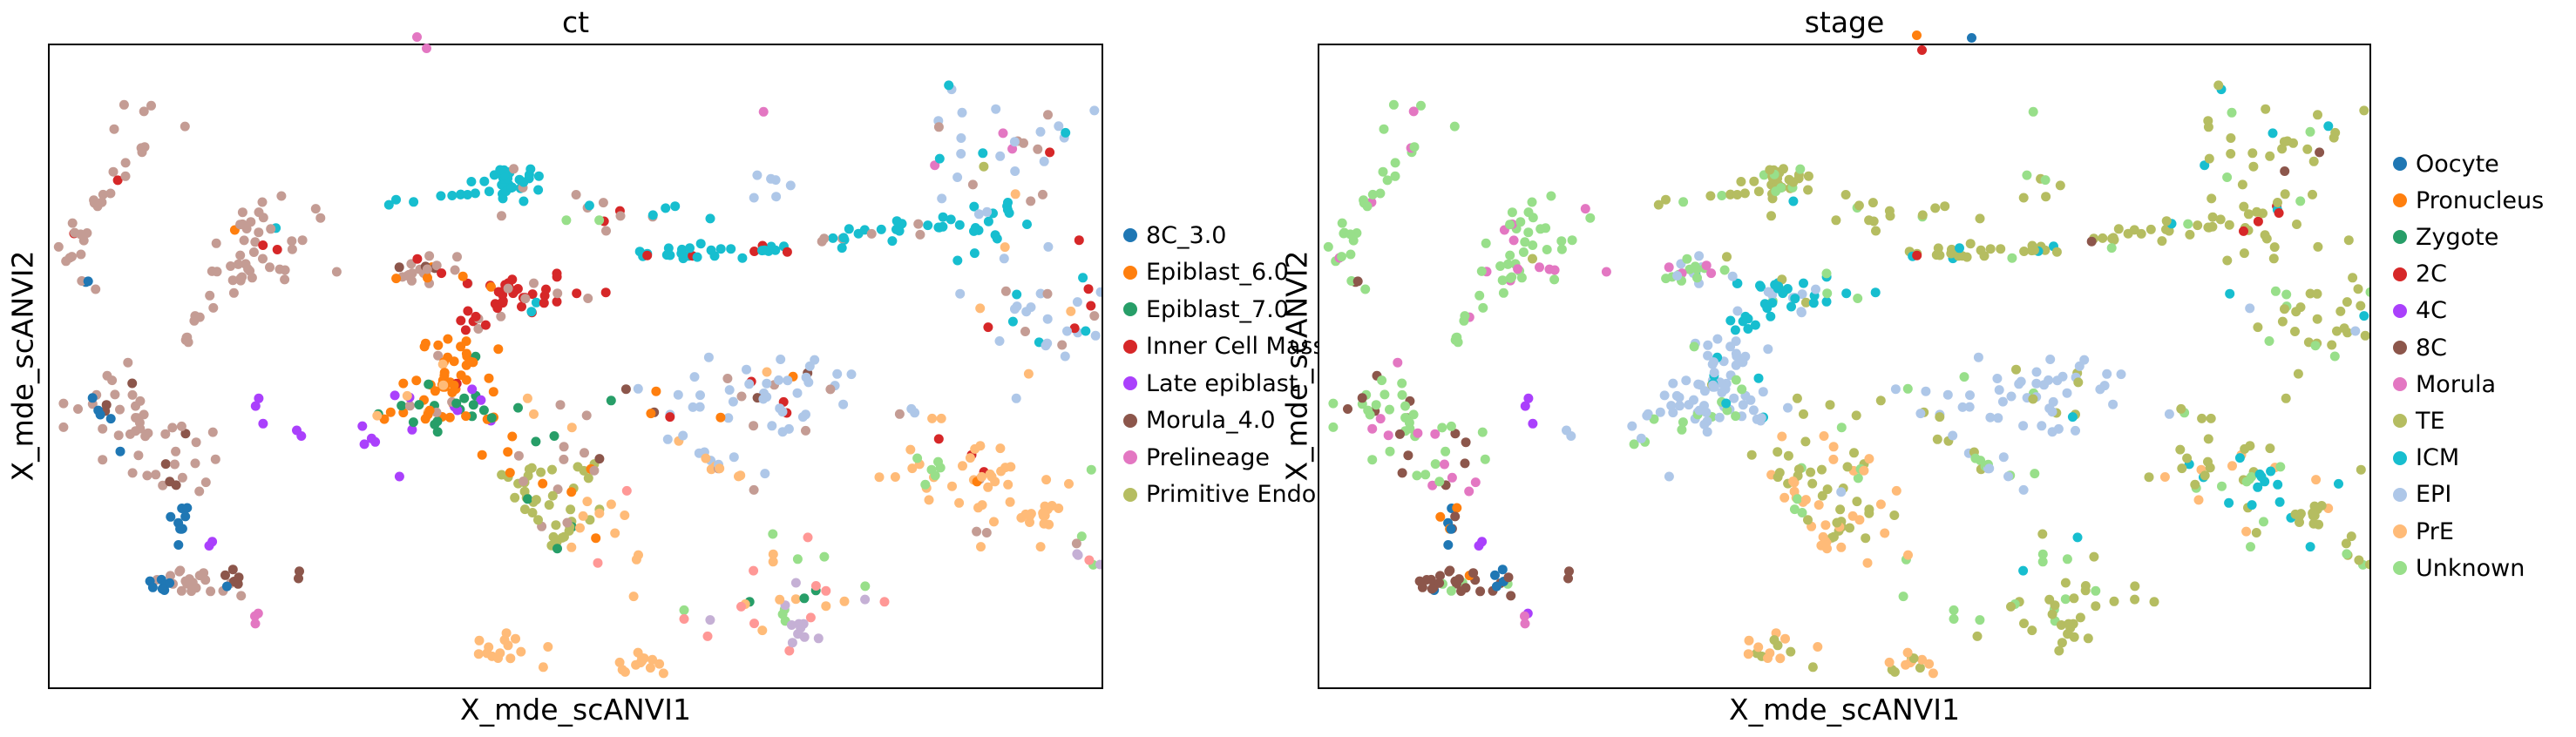  I want to click on legend-item-4c: 4C, so click(2420, 310).